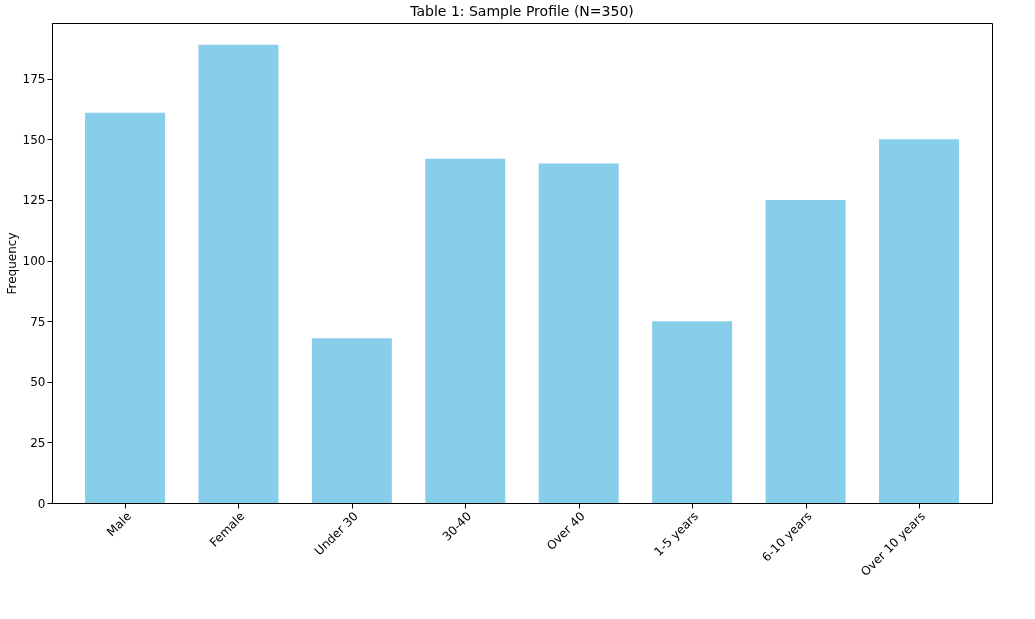  What do you see at coordinates (34, 139) in the screenshot?
I see `y-tick-label: 150` at bounding box center [34, 139].